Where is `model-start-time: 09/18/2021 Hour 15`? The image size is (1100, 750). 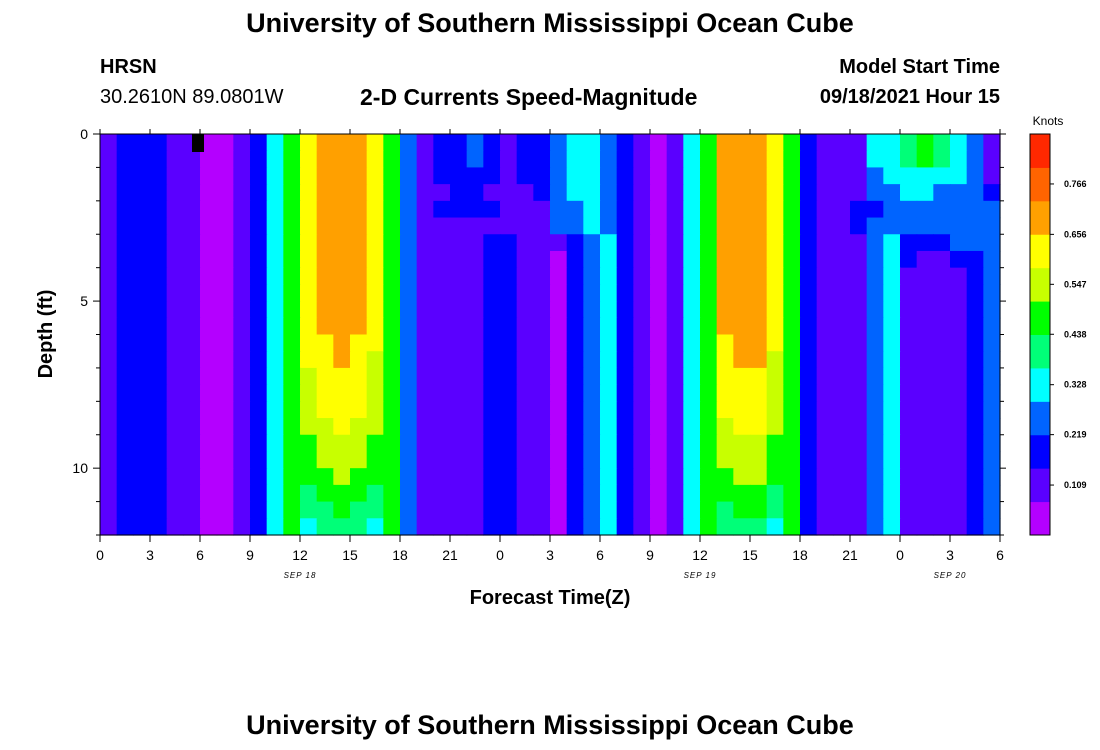
model-start-time: 09/18/2021 Hour 15 is located at coordinates (909, 97).